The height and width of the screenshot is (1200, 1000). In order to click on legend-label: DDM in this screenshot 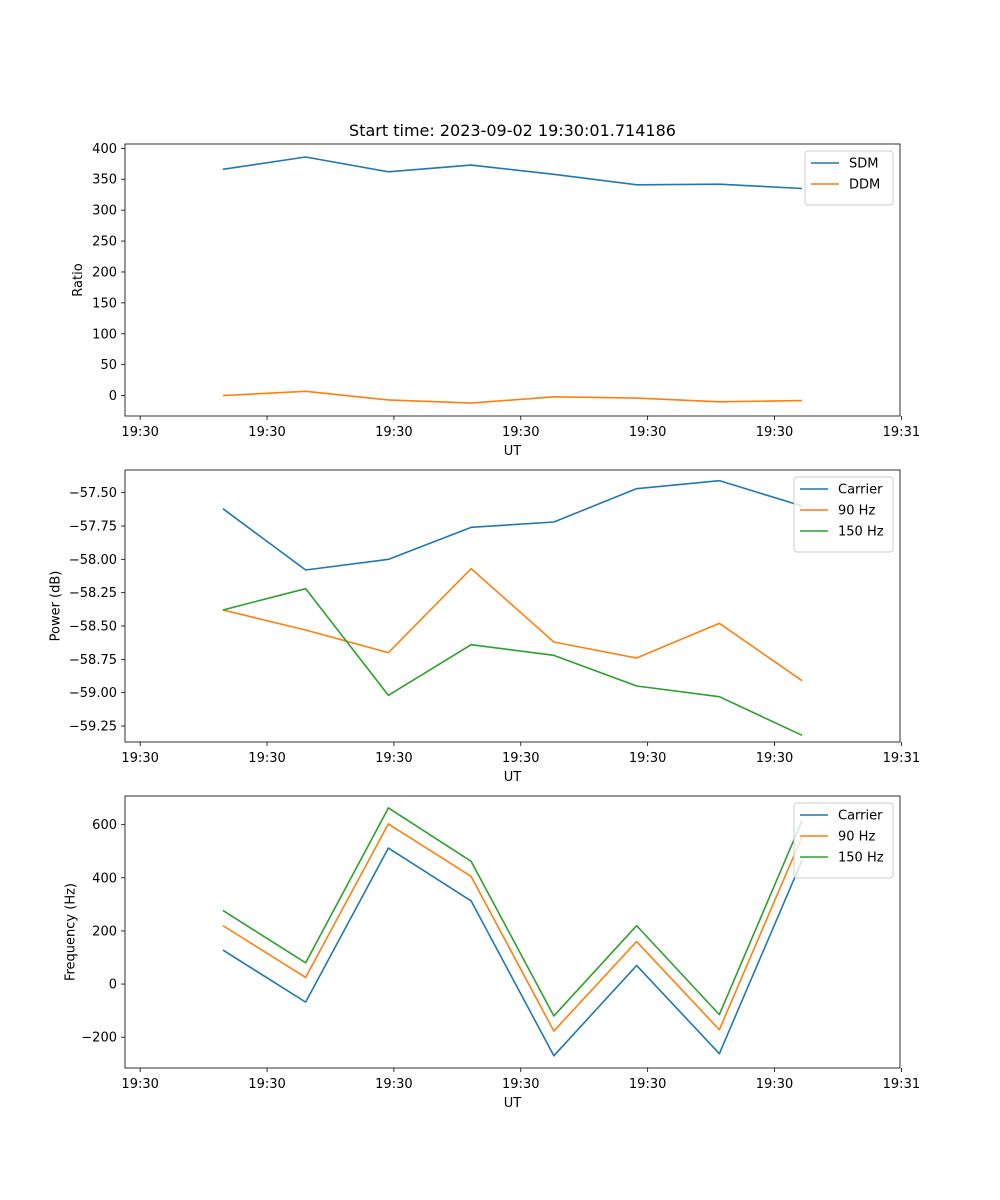, I will do `click(864, 185)`.